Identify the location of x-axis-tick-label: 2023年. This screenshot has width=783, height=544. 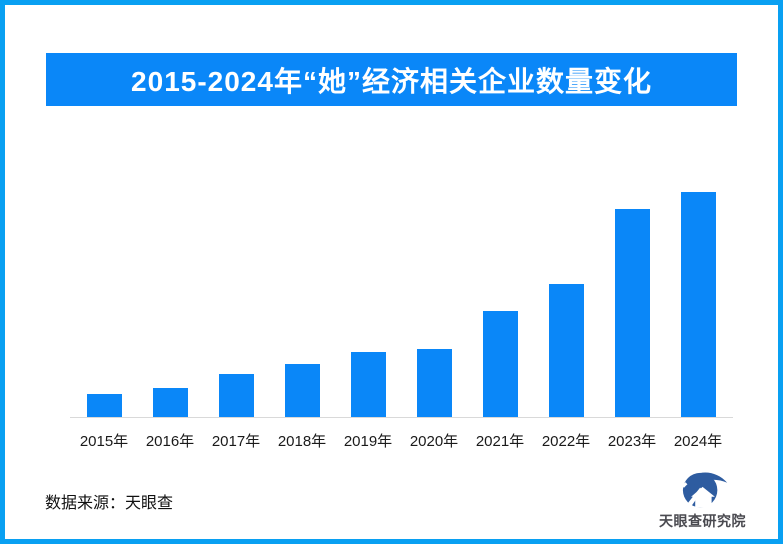
(632, 441).